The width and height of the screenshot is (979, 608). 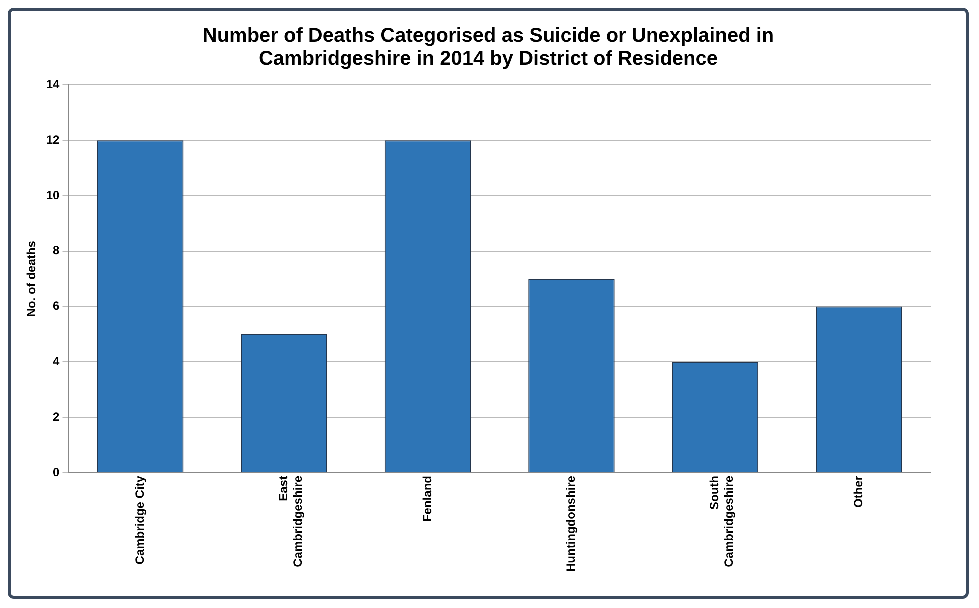 I want to click on x-tick-label: Huntingdonshire, so click(x=571, y=524).